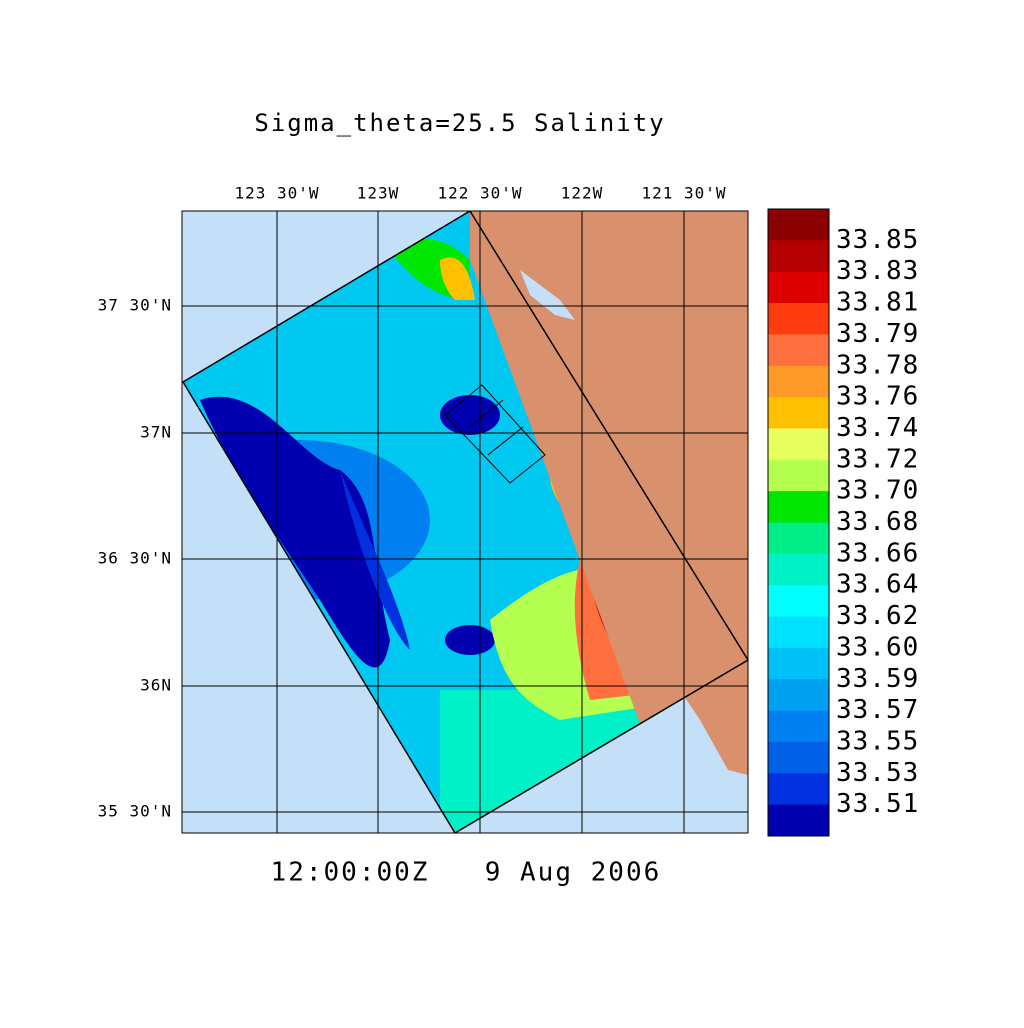  What do you see at coordinates (135, 811) in the screenshot?
I see `lat-tick-label: 35 30'N` at bounding box center [135, 811].